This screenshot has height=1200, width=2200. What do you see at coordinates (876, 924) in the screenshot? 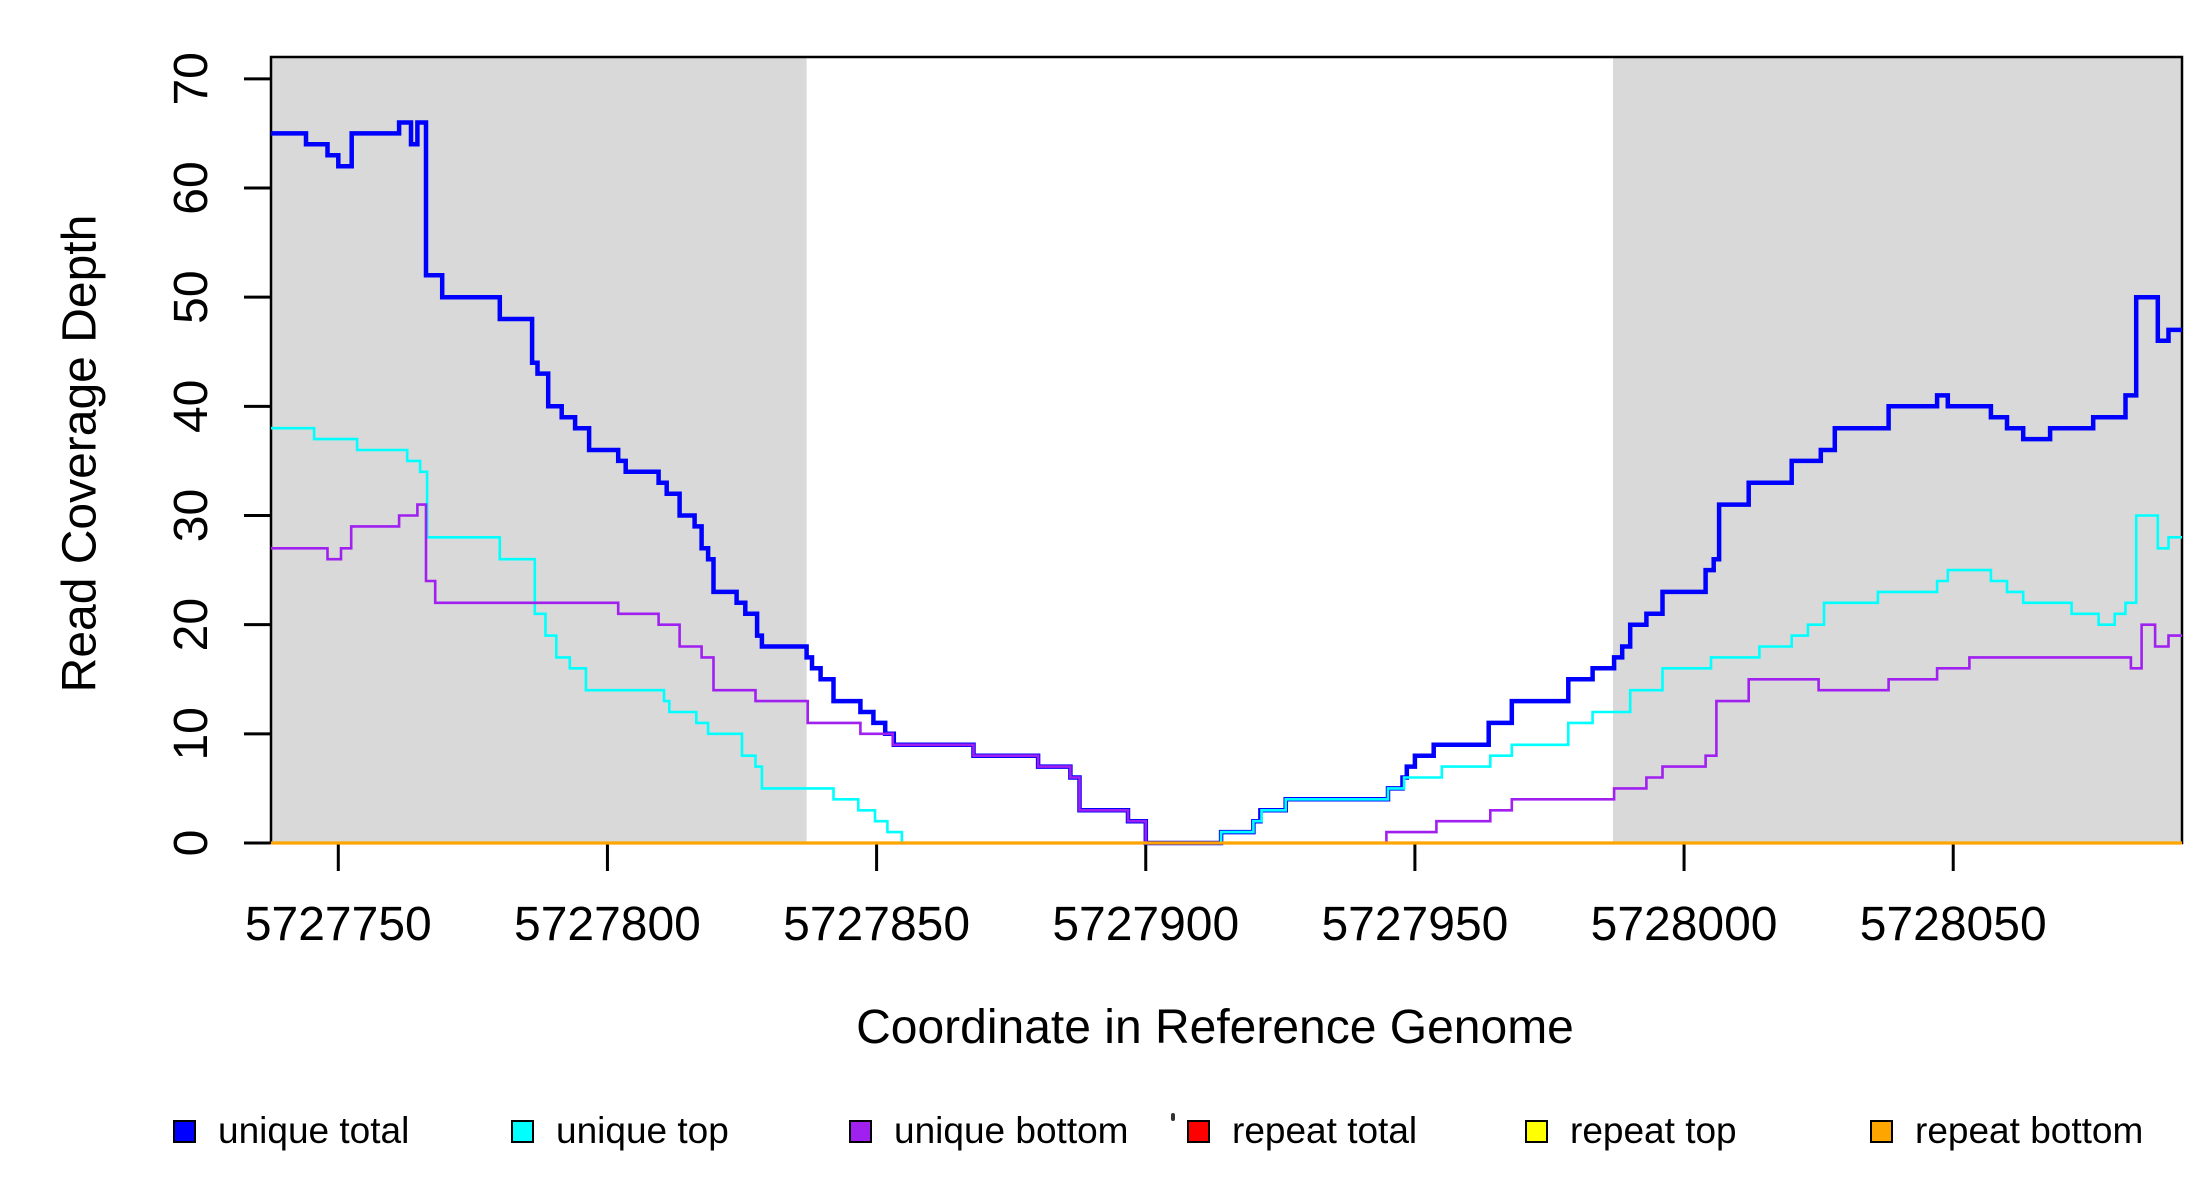
I see `x-tick-label: 5727850` at bounding box center [876, 924].